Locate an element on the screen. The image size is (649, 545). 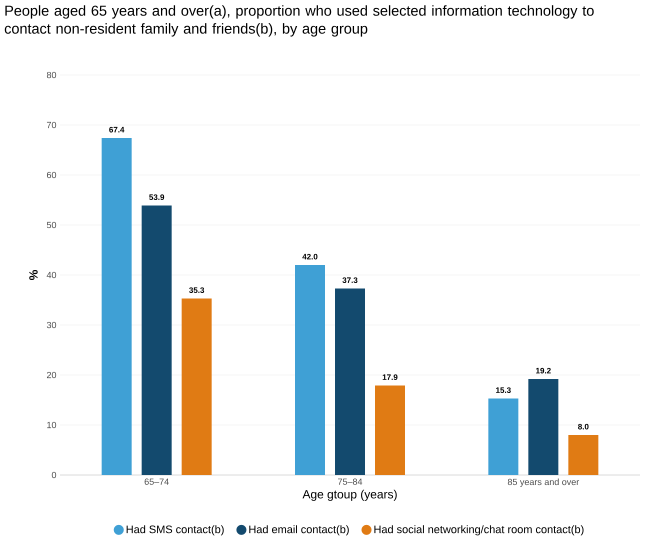
x-tick-label: 65–74 is located at coordinates (156, 481).